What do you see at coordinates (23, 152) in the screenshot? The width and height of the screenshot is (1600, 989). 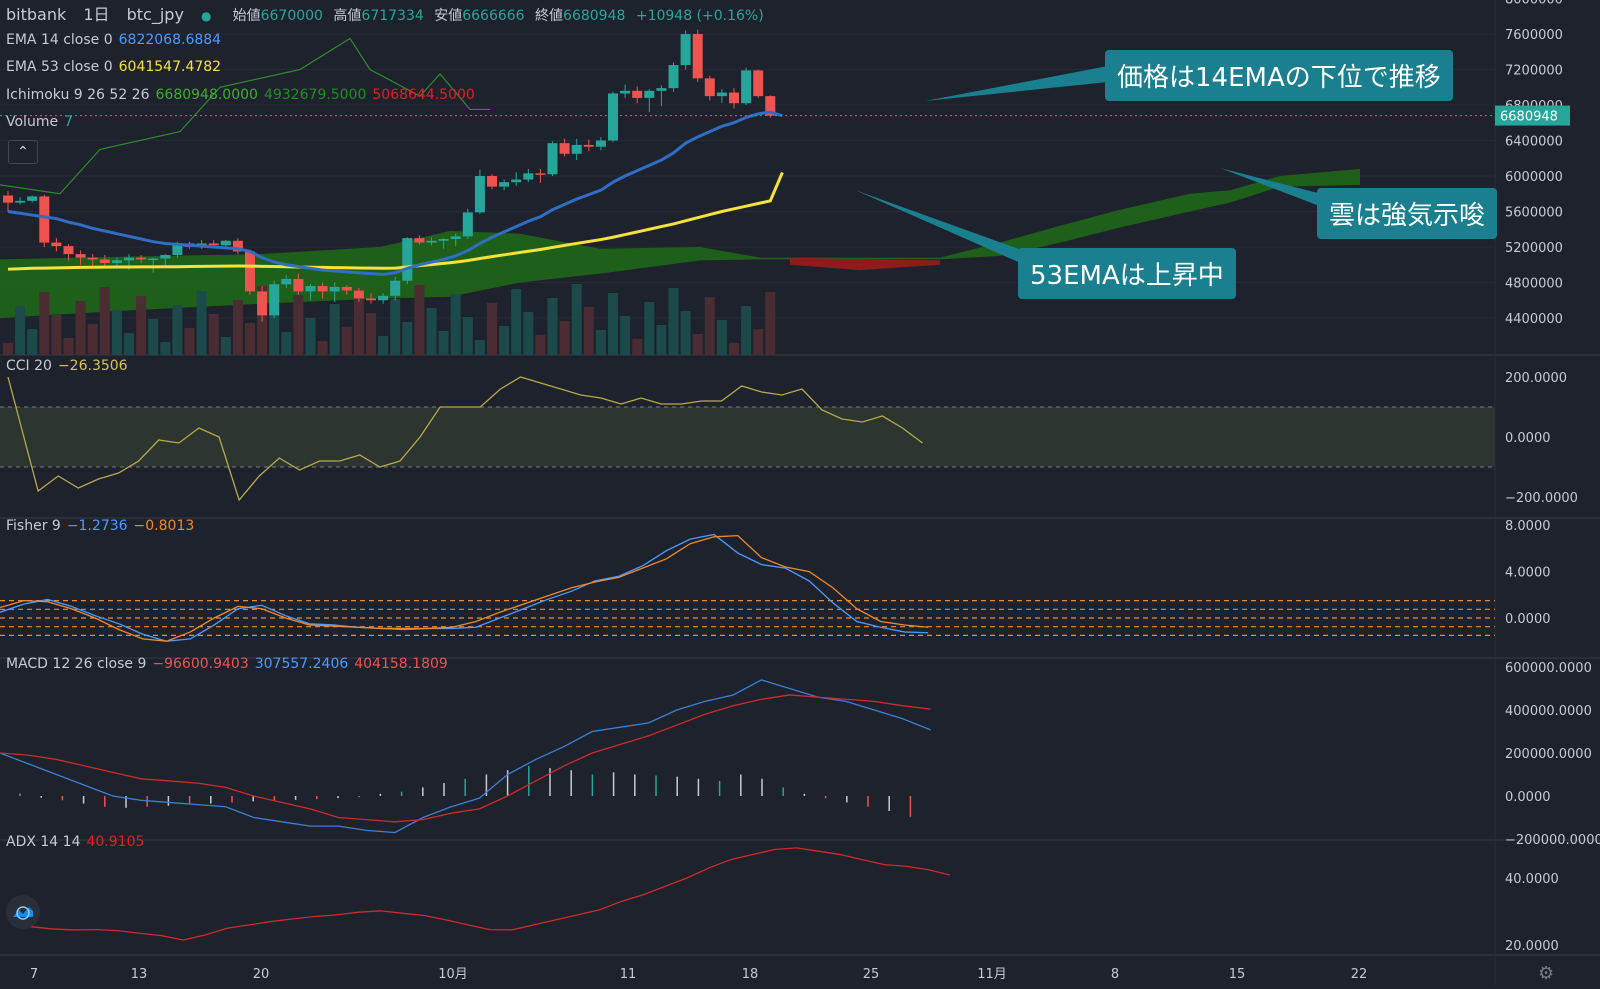 I see `collapse-legend-button: ⌃` at bounding box center [23, 152].